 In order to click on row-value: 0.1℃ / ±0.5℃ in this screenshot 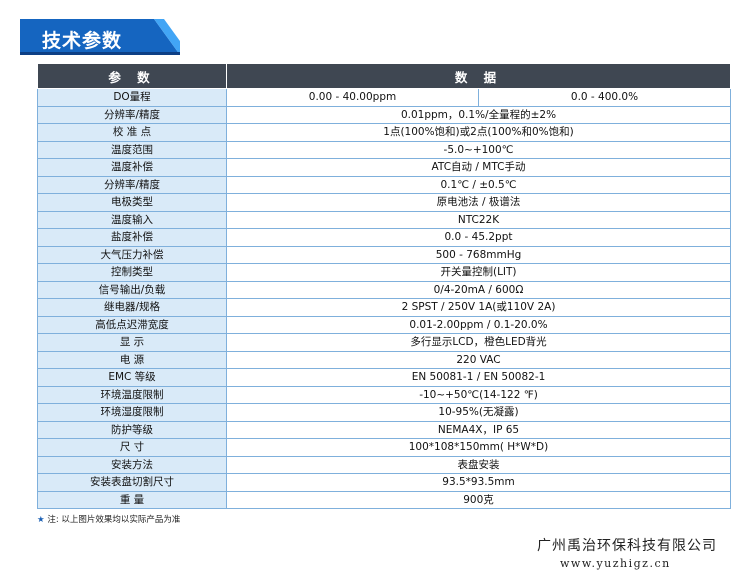, I will do `click(478, 184)`.